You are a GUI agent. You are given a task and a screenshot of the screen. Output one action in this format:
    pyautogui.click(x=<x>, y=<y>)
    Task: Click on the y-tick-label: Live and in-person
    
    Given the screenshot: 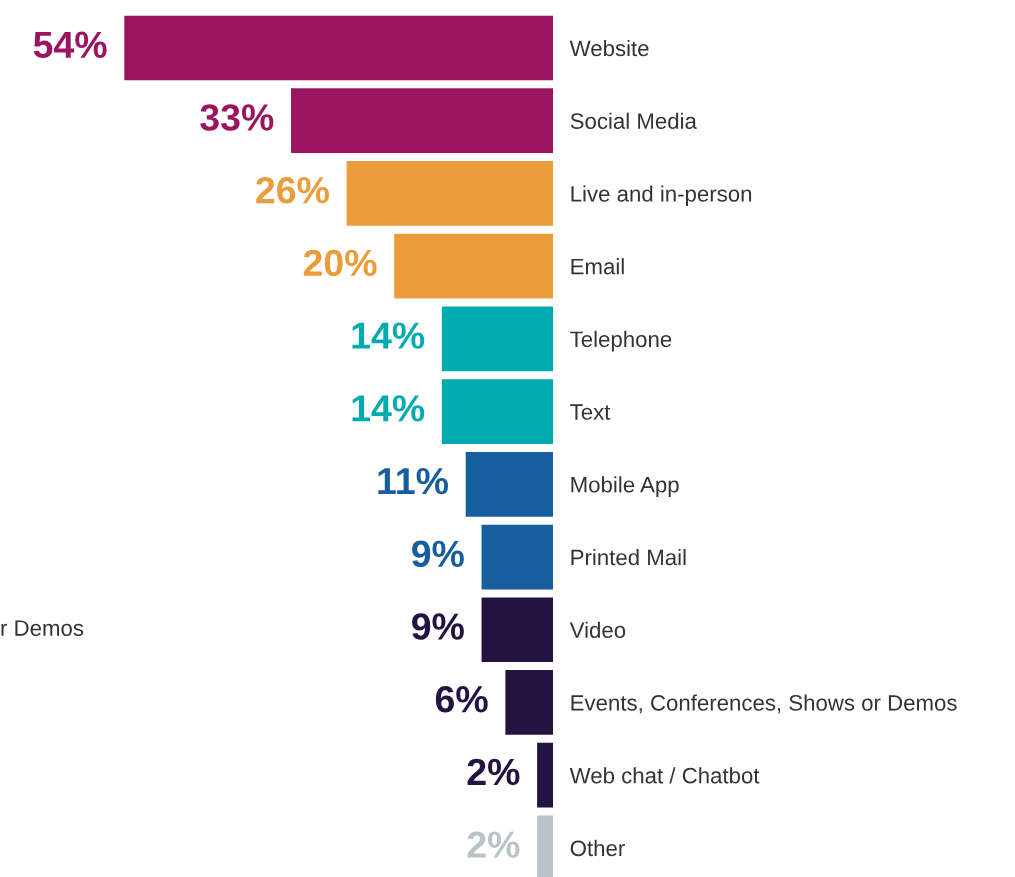 What is the action you would take?
    pyautogui.click(x=661, y=196)
    